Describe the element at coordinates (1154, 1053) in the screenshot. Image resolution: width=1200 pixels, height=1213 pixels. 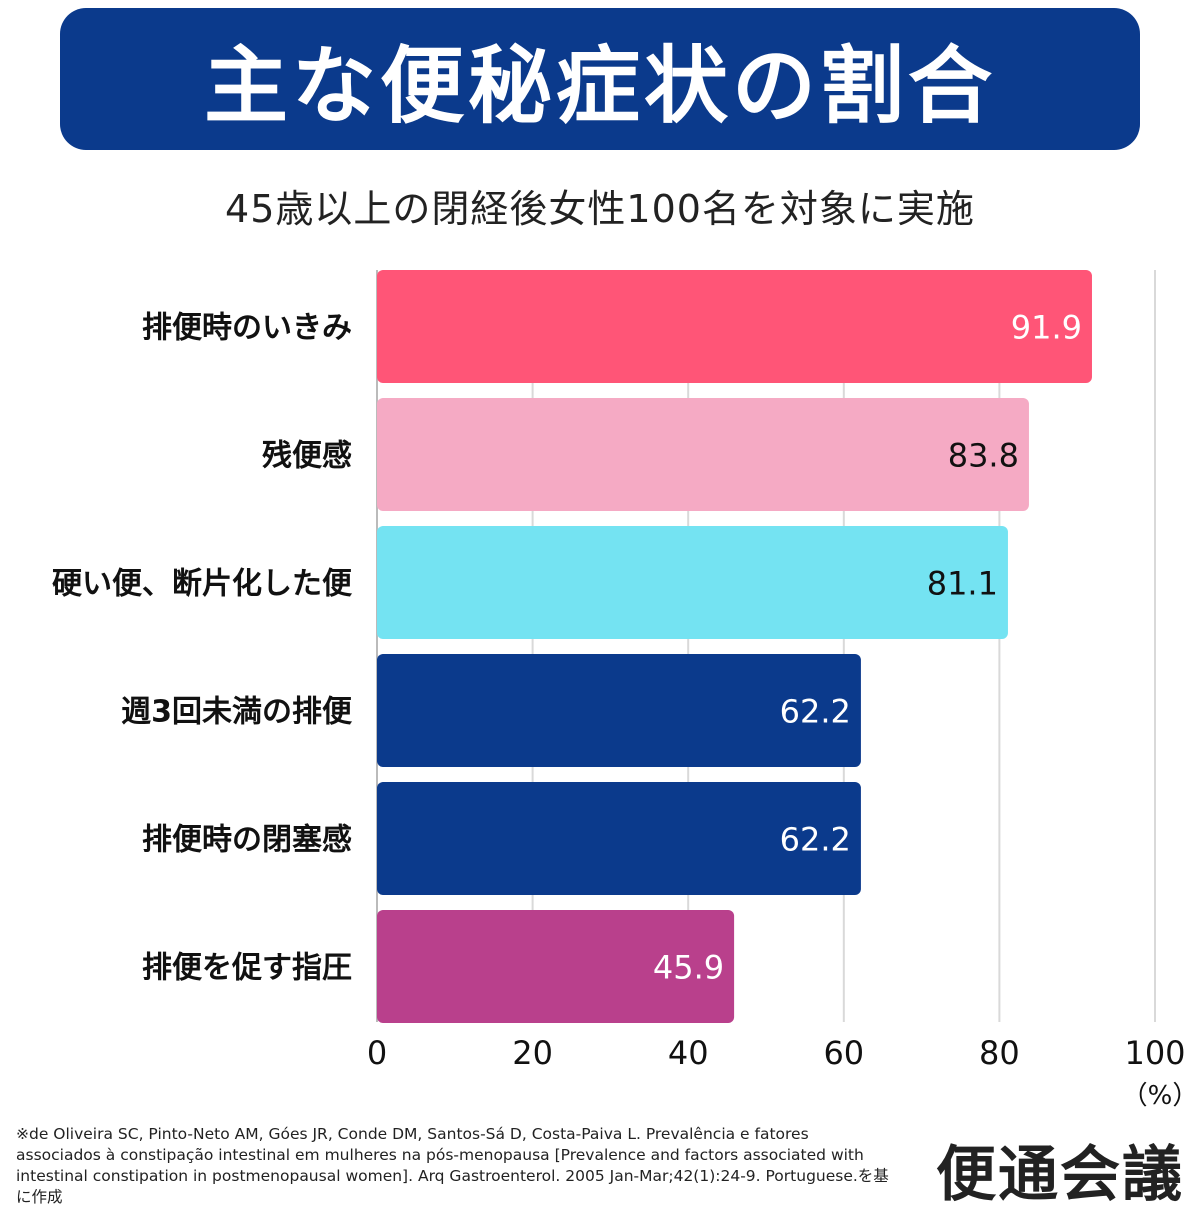
I see `tick-label-100: 100` at that location.